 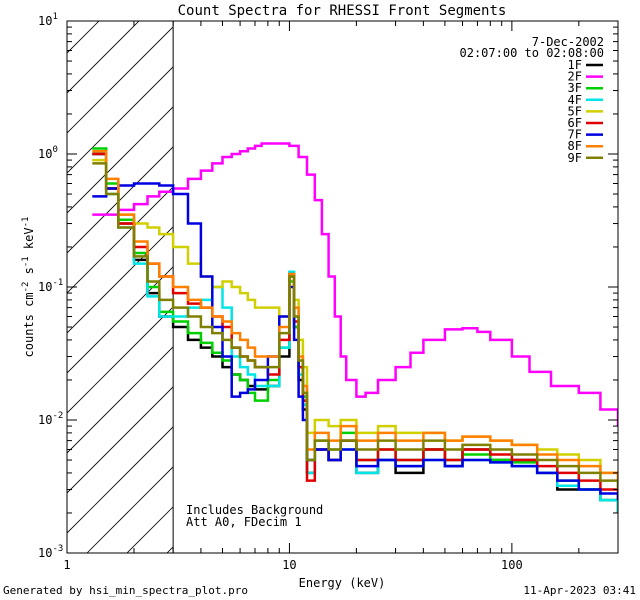 I want to click on attenuator-note: Att A0, FDecim 1, so click(x=244, y=522).